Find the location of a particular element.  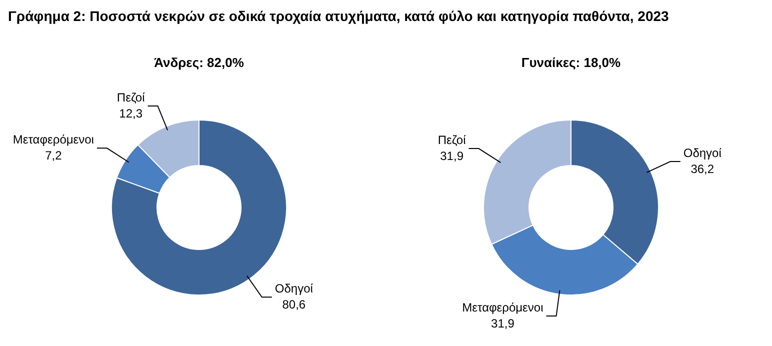

data-label: 7,2 is located at coordinates (53, 155).